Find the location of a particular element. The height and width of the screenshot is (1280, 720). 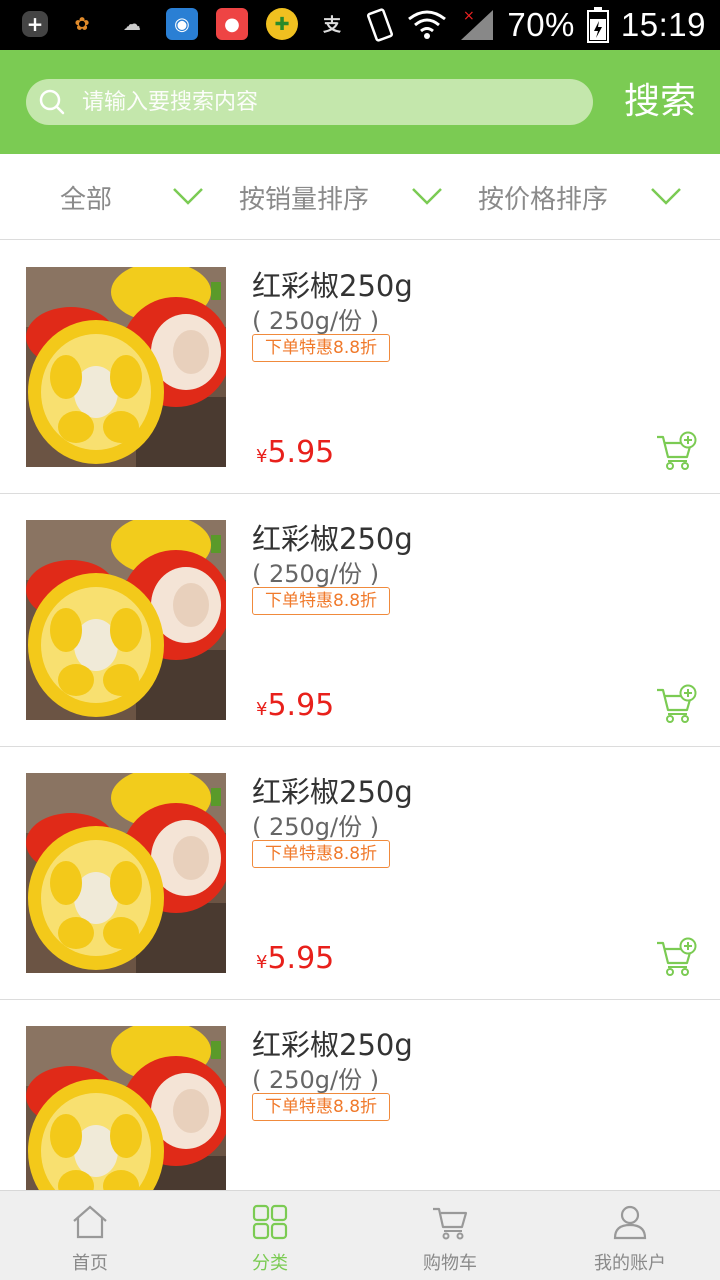

search-icon is located at coordinates (52, 102).